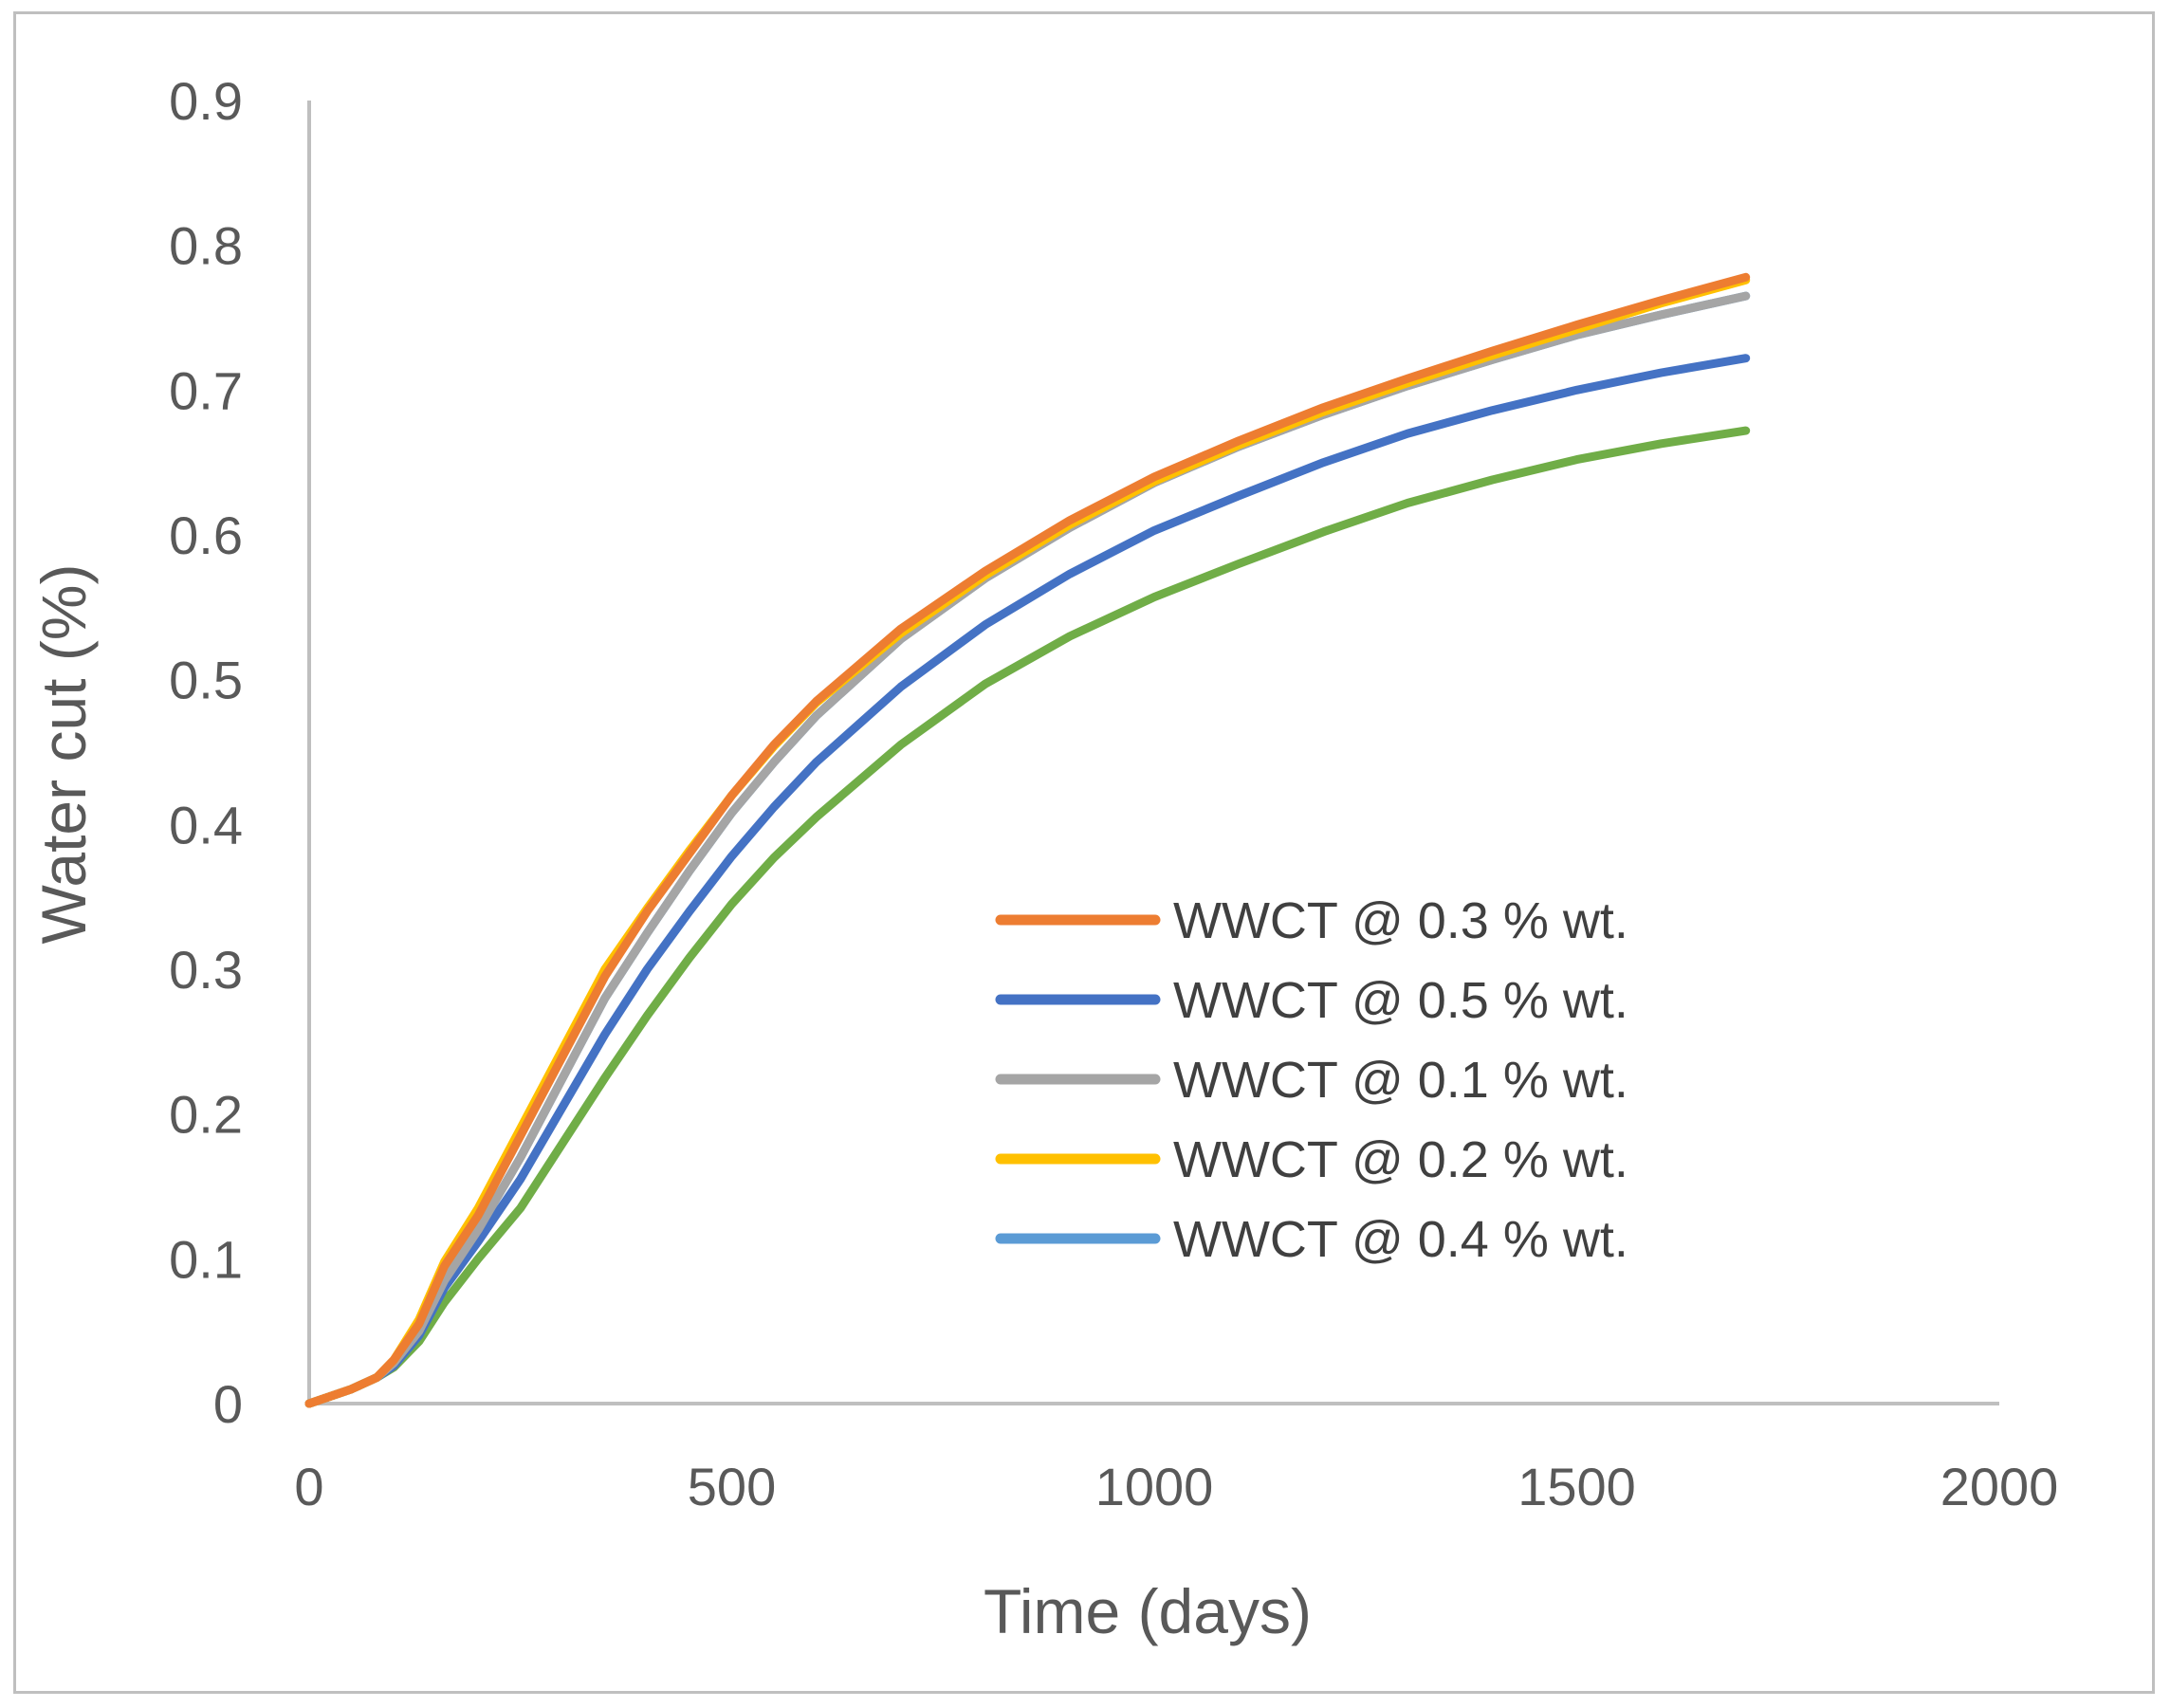  What do you see at coordinates (206, 390) in the screenshot?
I see `y-tick-label: 0.7` at bounding box center [206, 390].